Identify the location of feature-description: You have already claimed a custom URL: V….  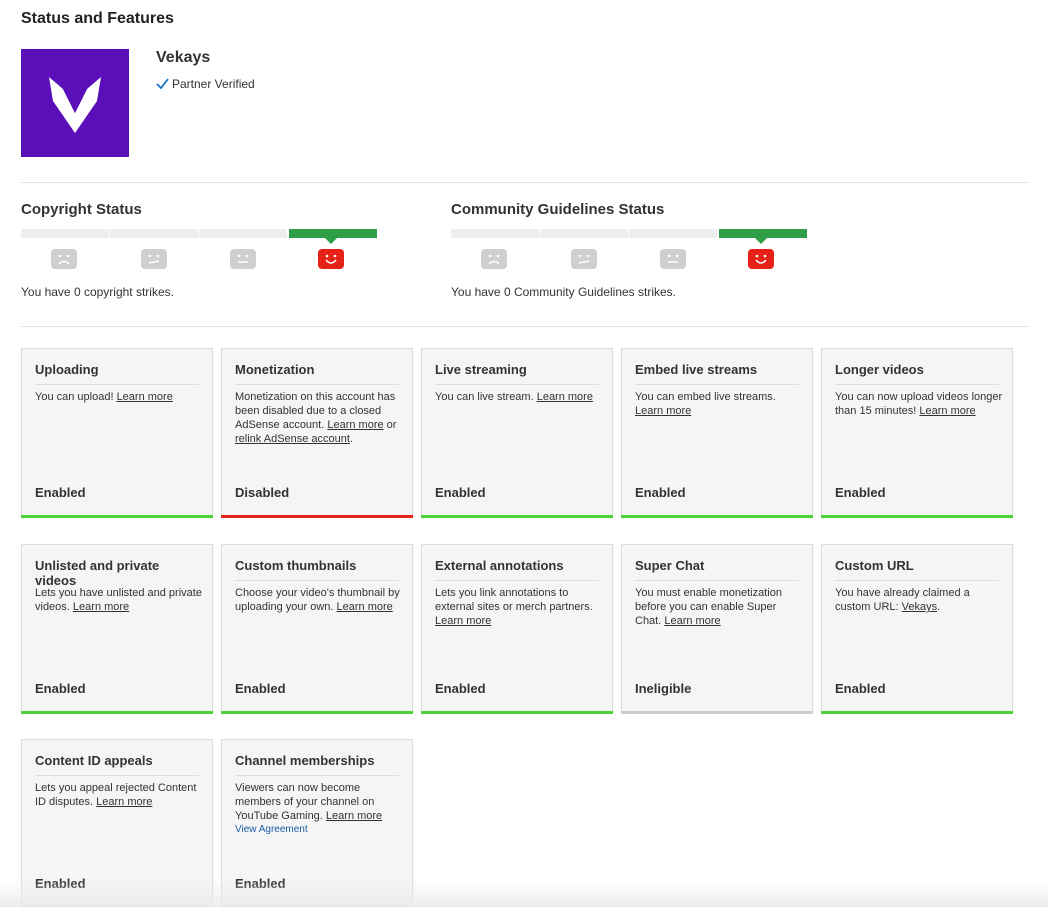
(919, 600).